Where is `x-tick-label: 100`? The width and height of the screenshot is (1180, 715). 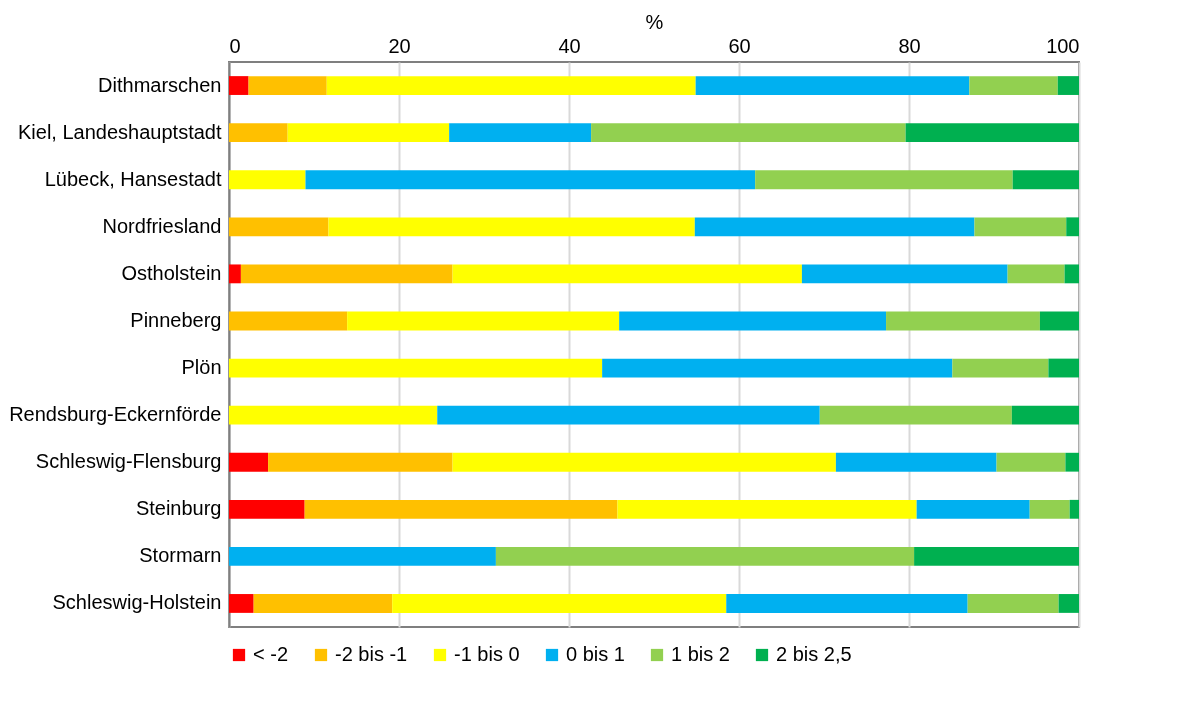
x-tick-label: 100 is located at coordinates (1063, 45).